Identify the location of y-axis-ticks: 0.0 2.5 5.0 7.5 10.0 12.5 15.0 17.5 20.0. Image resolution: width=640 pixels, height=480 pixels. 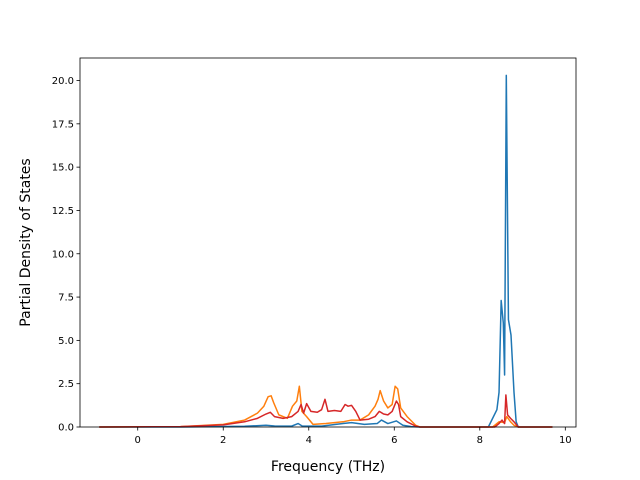
(66, 255).